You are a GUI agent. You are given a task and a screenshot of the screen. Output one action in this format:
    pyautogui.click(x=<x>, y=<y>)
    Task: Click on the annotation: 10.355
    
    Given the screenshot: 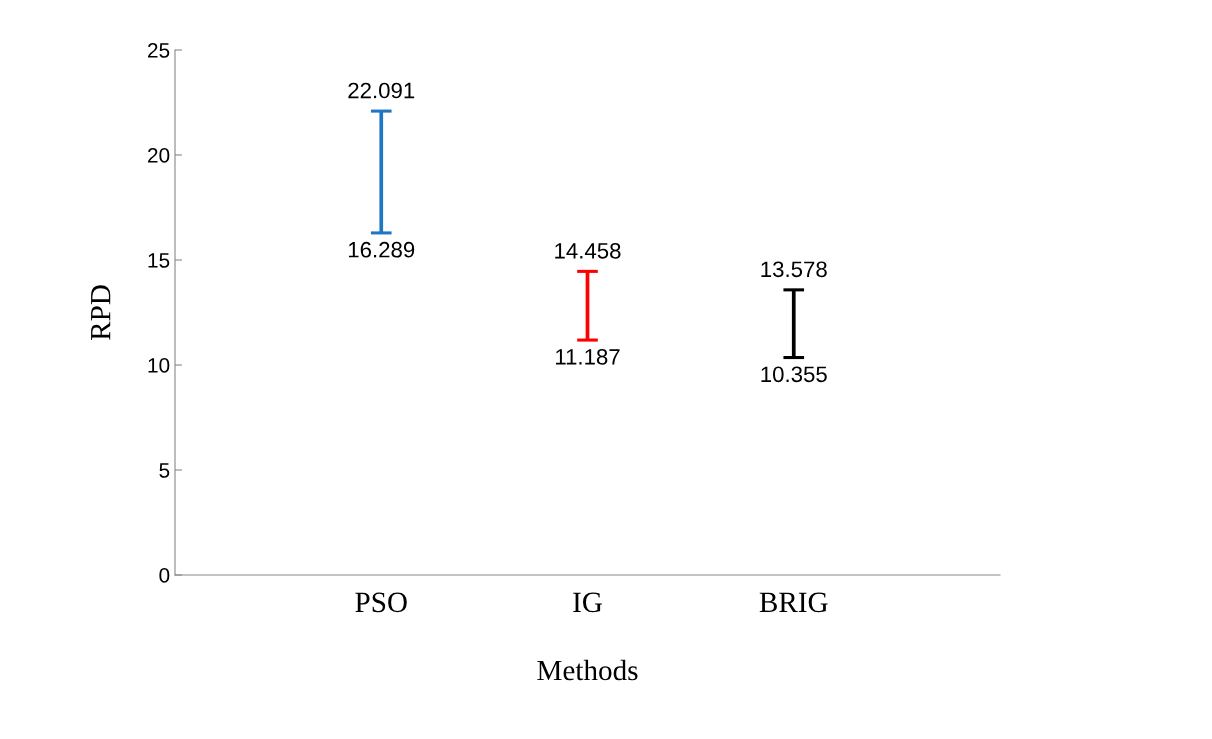 What is the action you would take?
    pyautogui.click(x=794, y=374)
    